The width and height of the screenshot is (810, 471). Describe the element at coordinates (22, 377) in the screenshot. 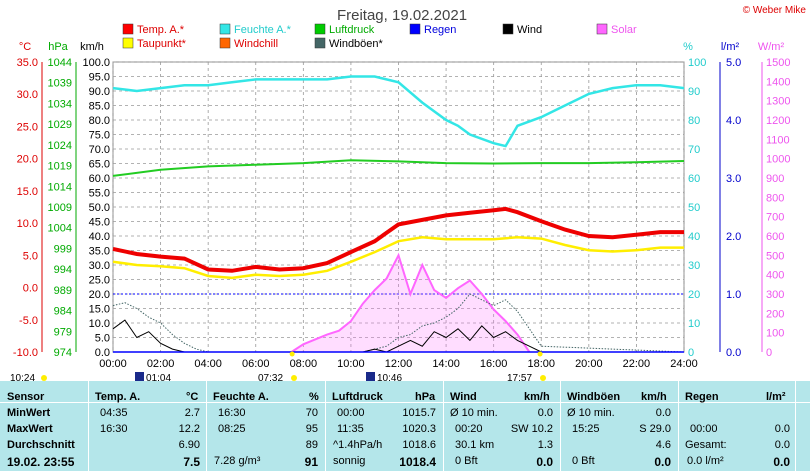

I see `marker-left-time: 10:24` at that location.